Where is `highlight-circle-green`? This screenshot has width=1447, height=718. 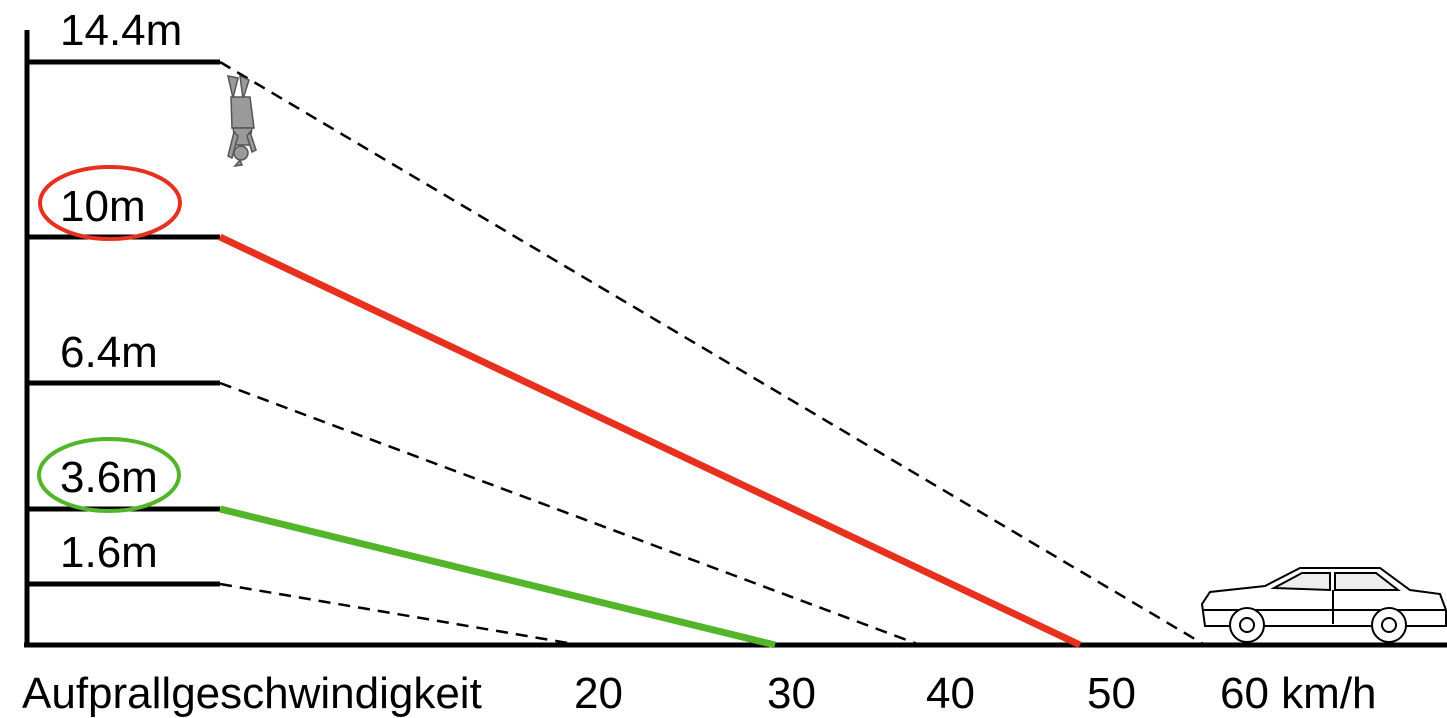 highlight-circle-green is located at coordinates (109, 475).